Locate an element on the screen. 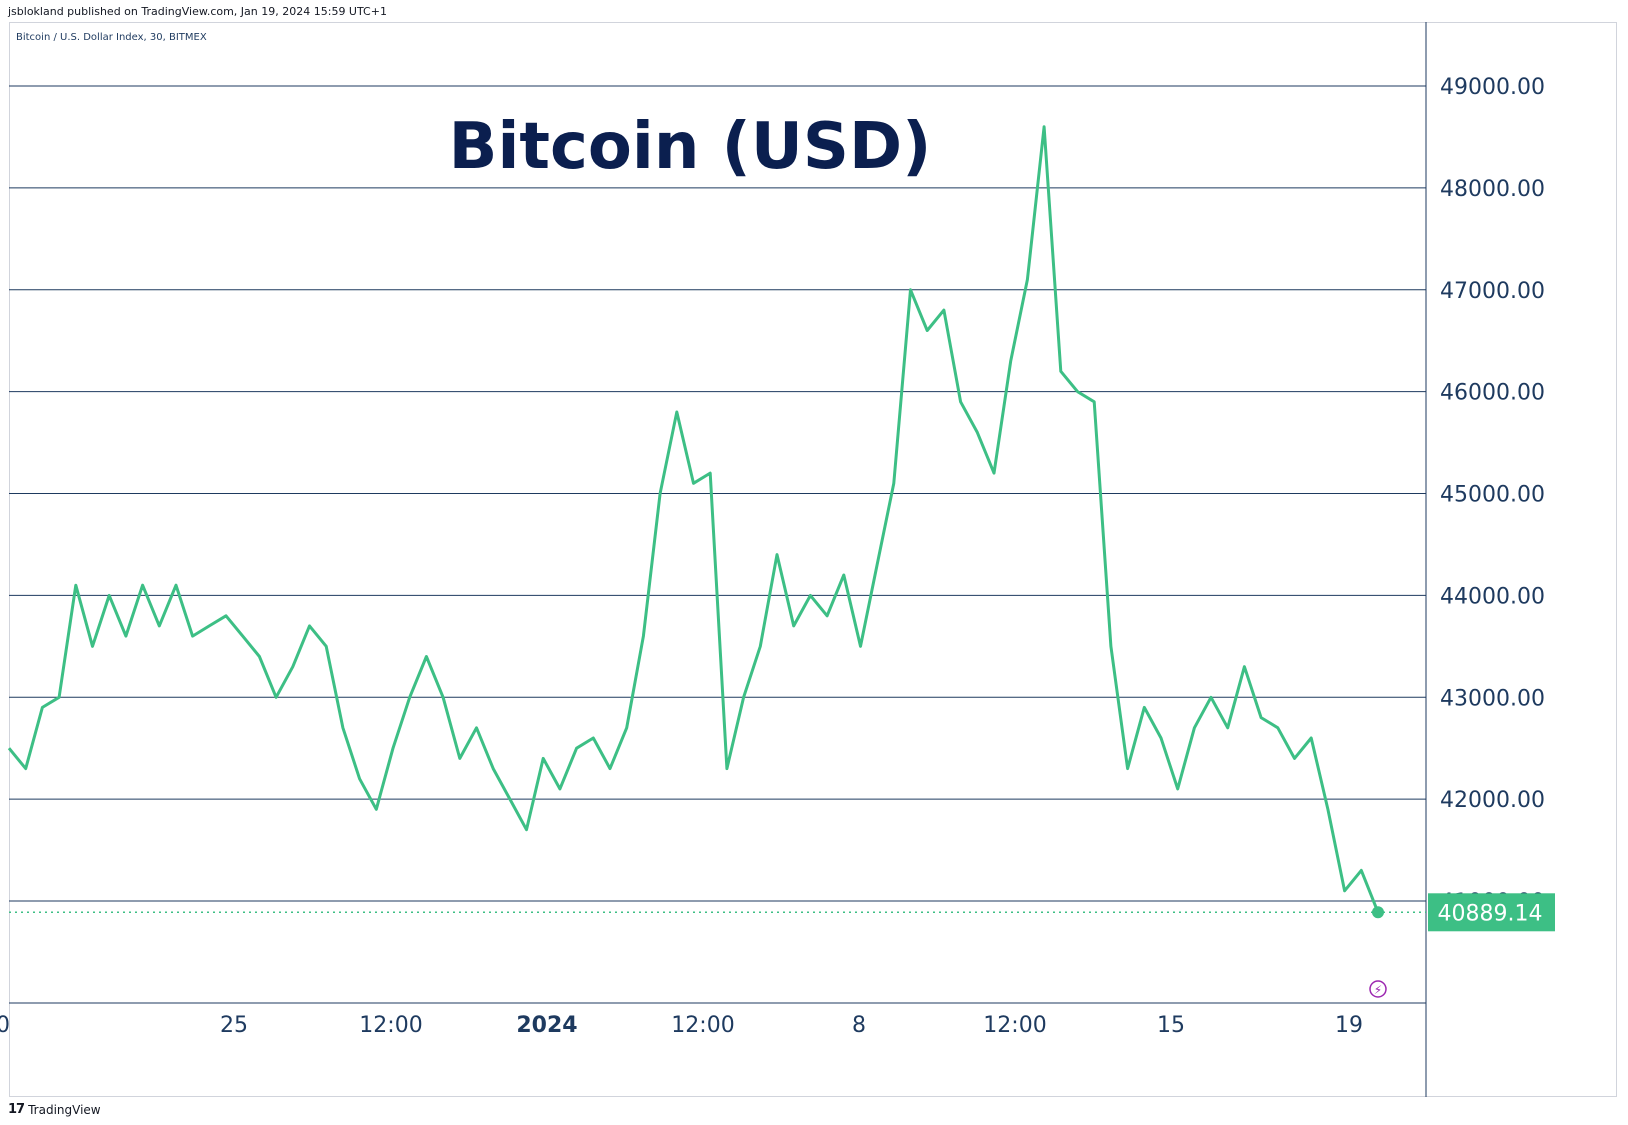 The height and width of the screenshot is (1125, 1628). price-tick-label: 47000.00 is located at coordinates (1492, 291).